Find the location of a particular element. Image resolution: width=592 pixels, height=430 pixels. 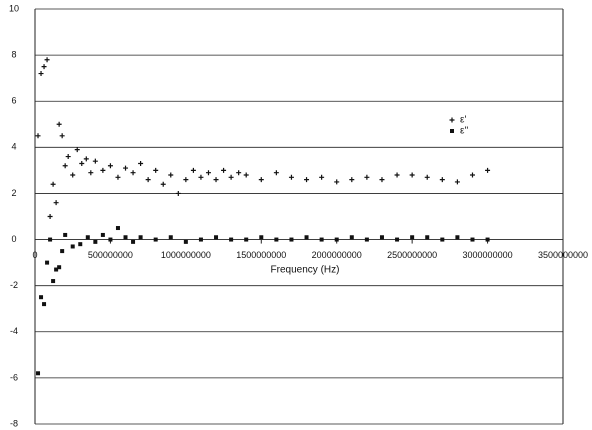

legend-label: ε'' is located at coordinates (464, 131).